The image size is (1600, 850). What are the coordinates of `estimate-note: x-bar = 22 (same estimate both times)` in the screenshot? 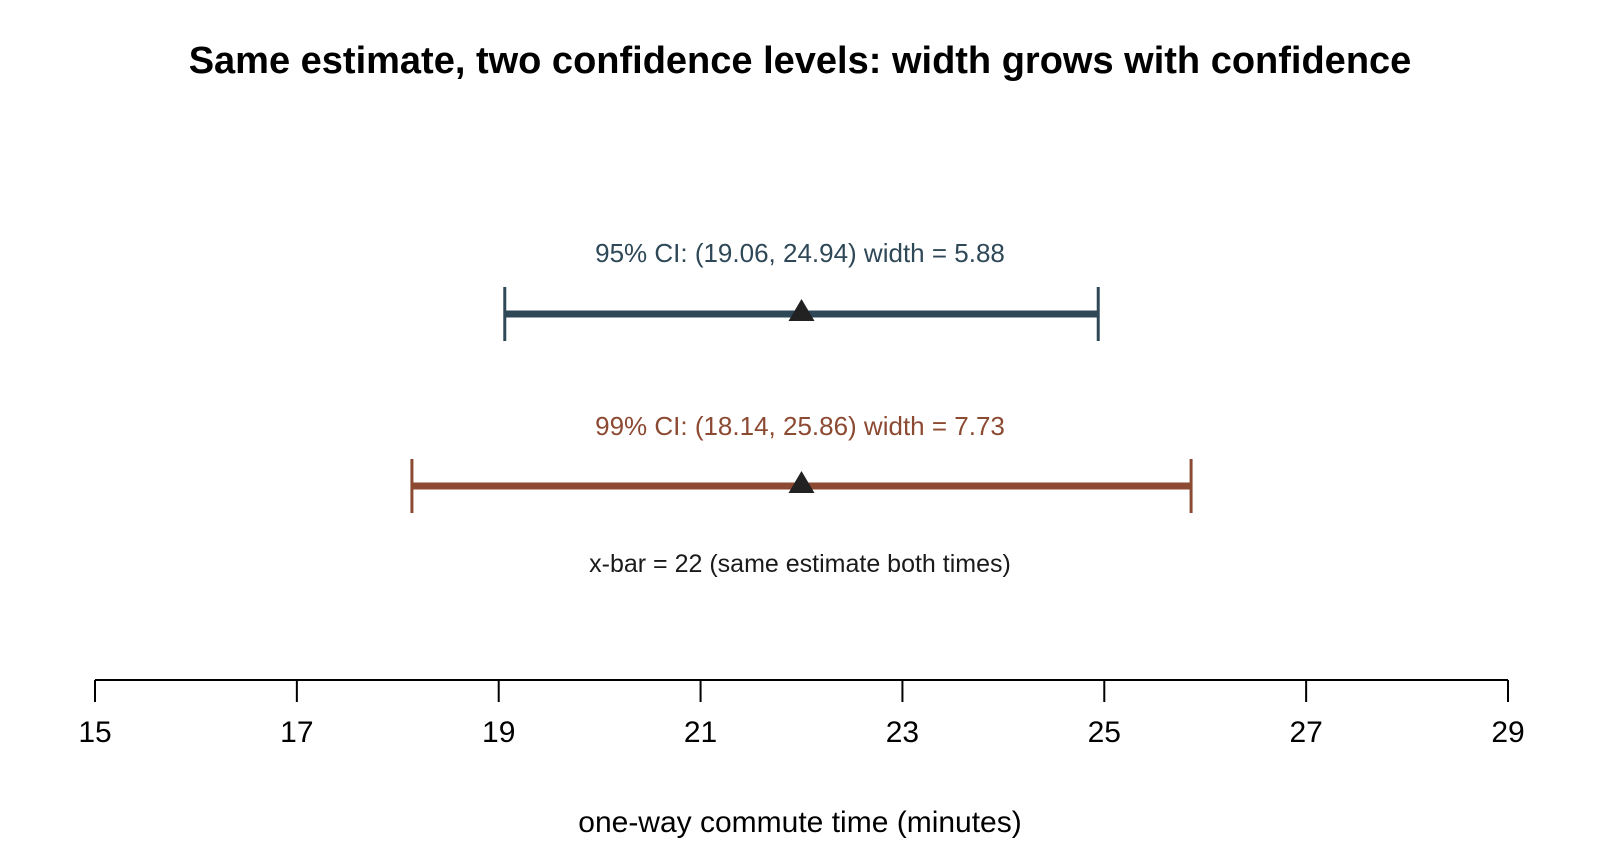 It's located at (800, 564).